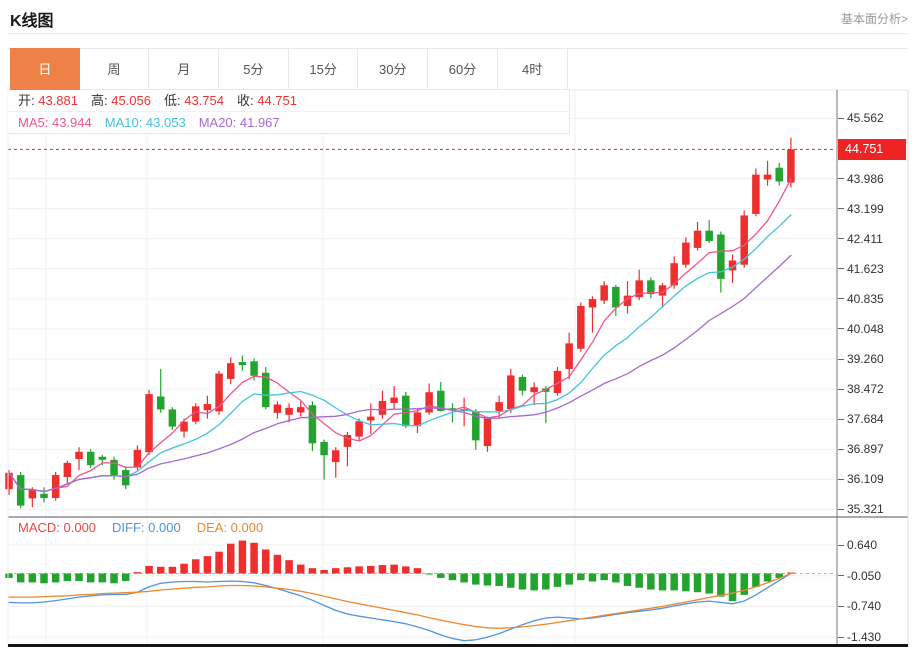 The width and height of the screenshot is (916, 648). I want to click on tab-15分: 15分, so click(323, 69).